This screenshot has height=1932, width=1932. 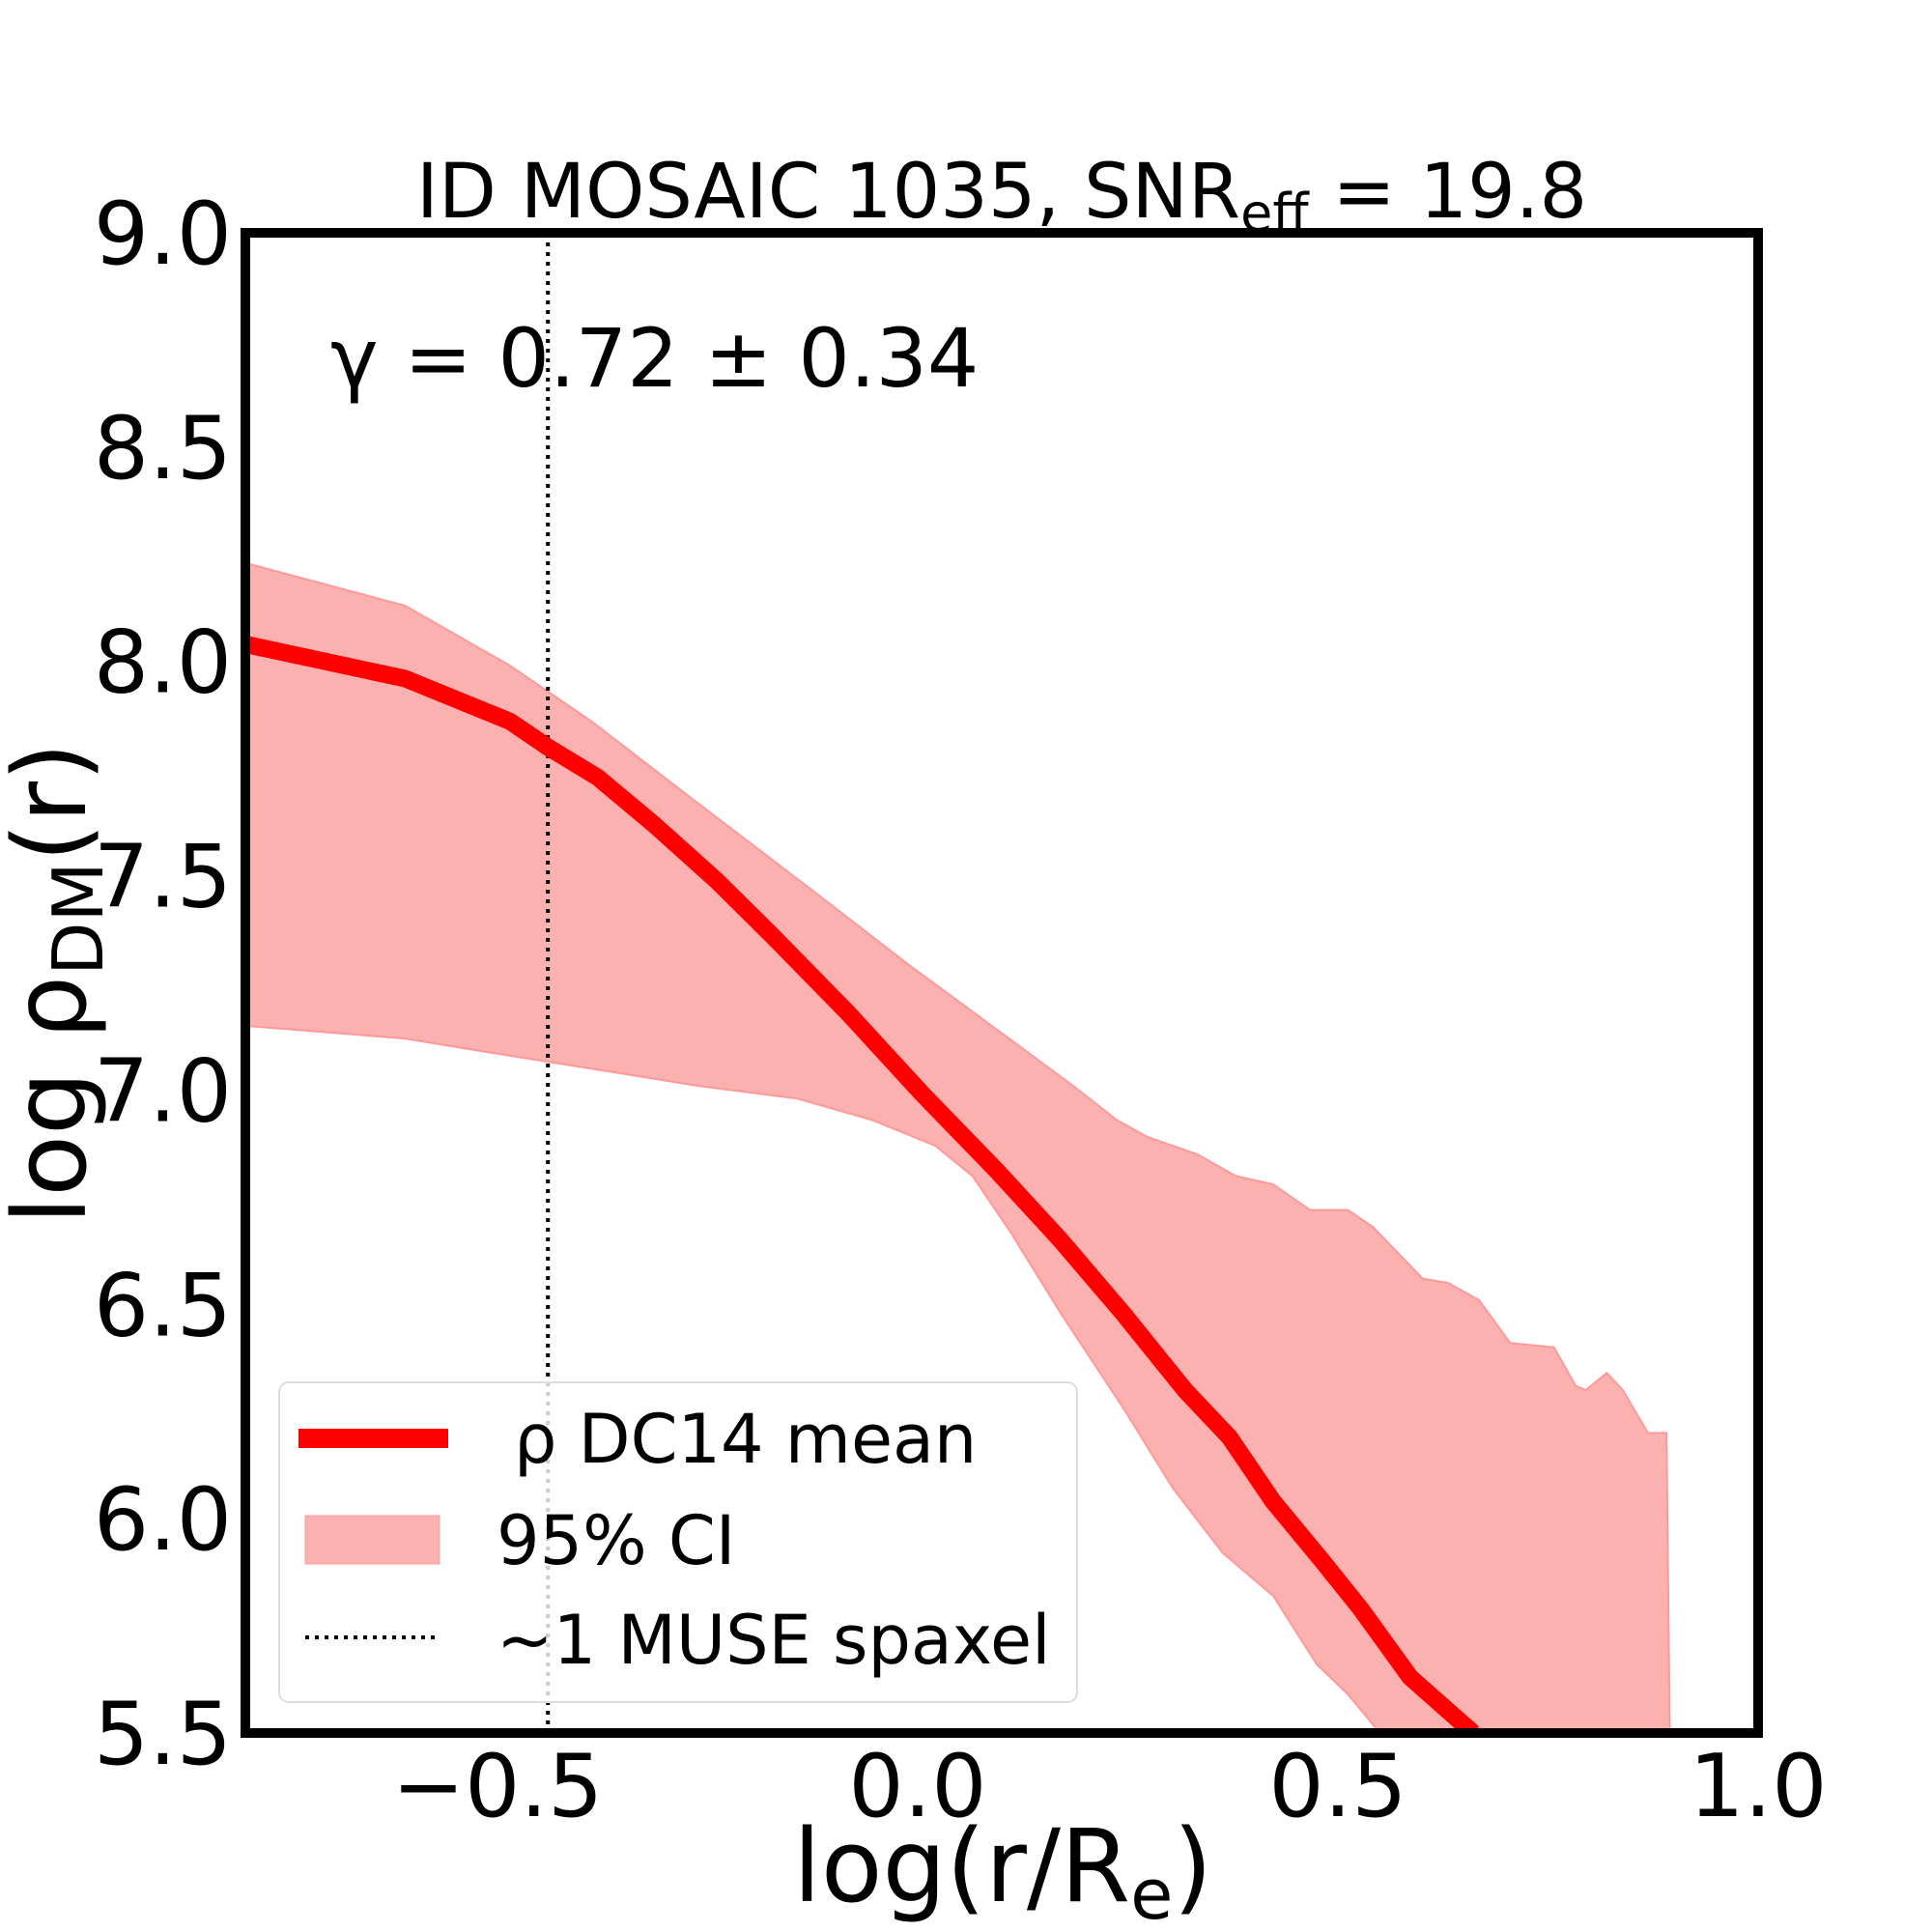 I want to click on legend-spaxel-label: ~1 MUSE spaxel, so click(x=774, y=1640).